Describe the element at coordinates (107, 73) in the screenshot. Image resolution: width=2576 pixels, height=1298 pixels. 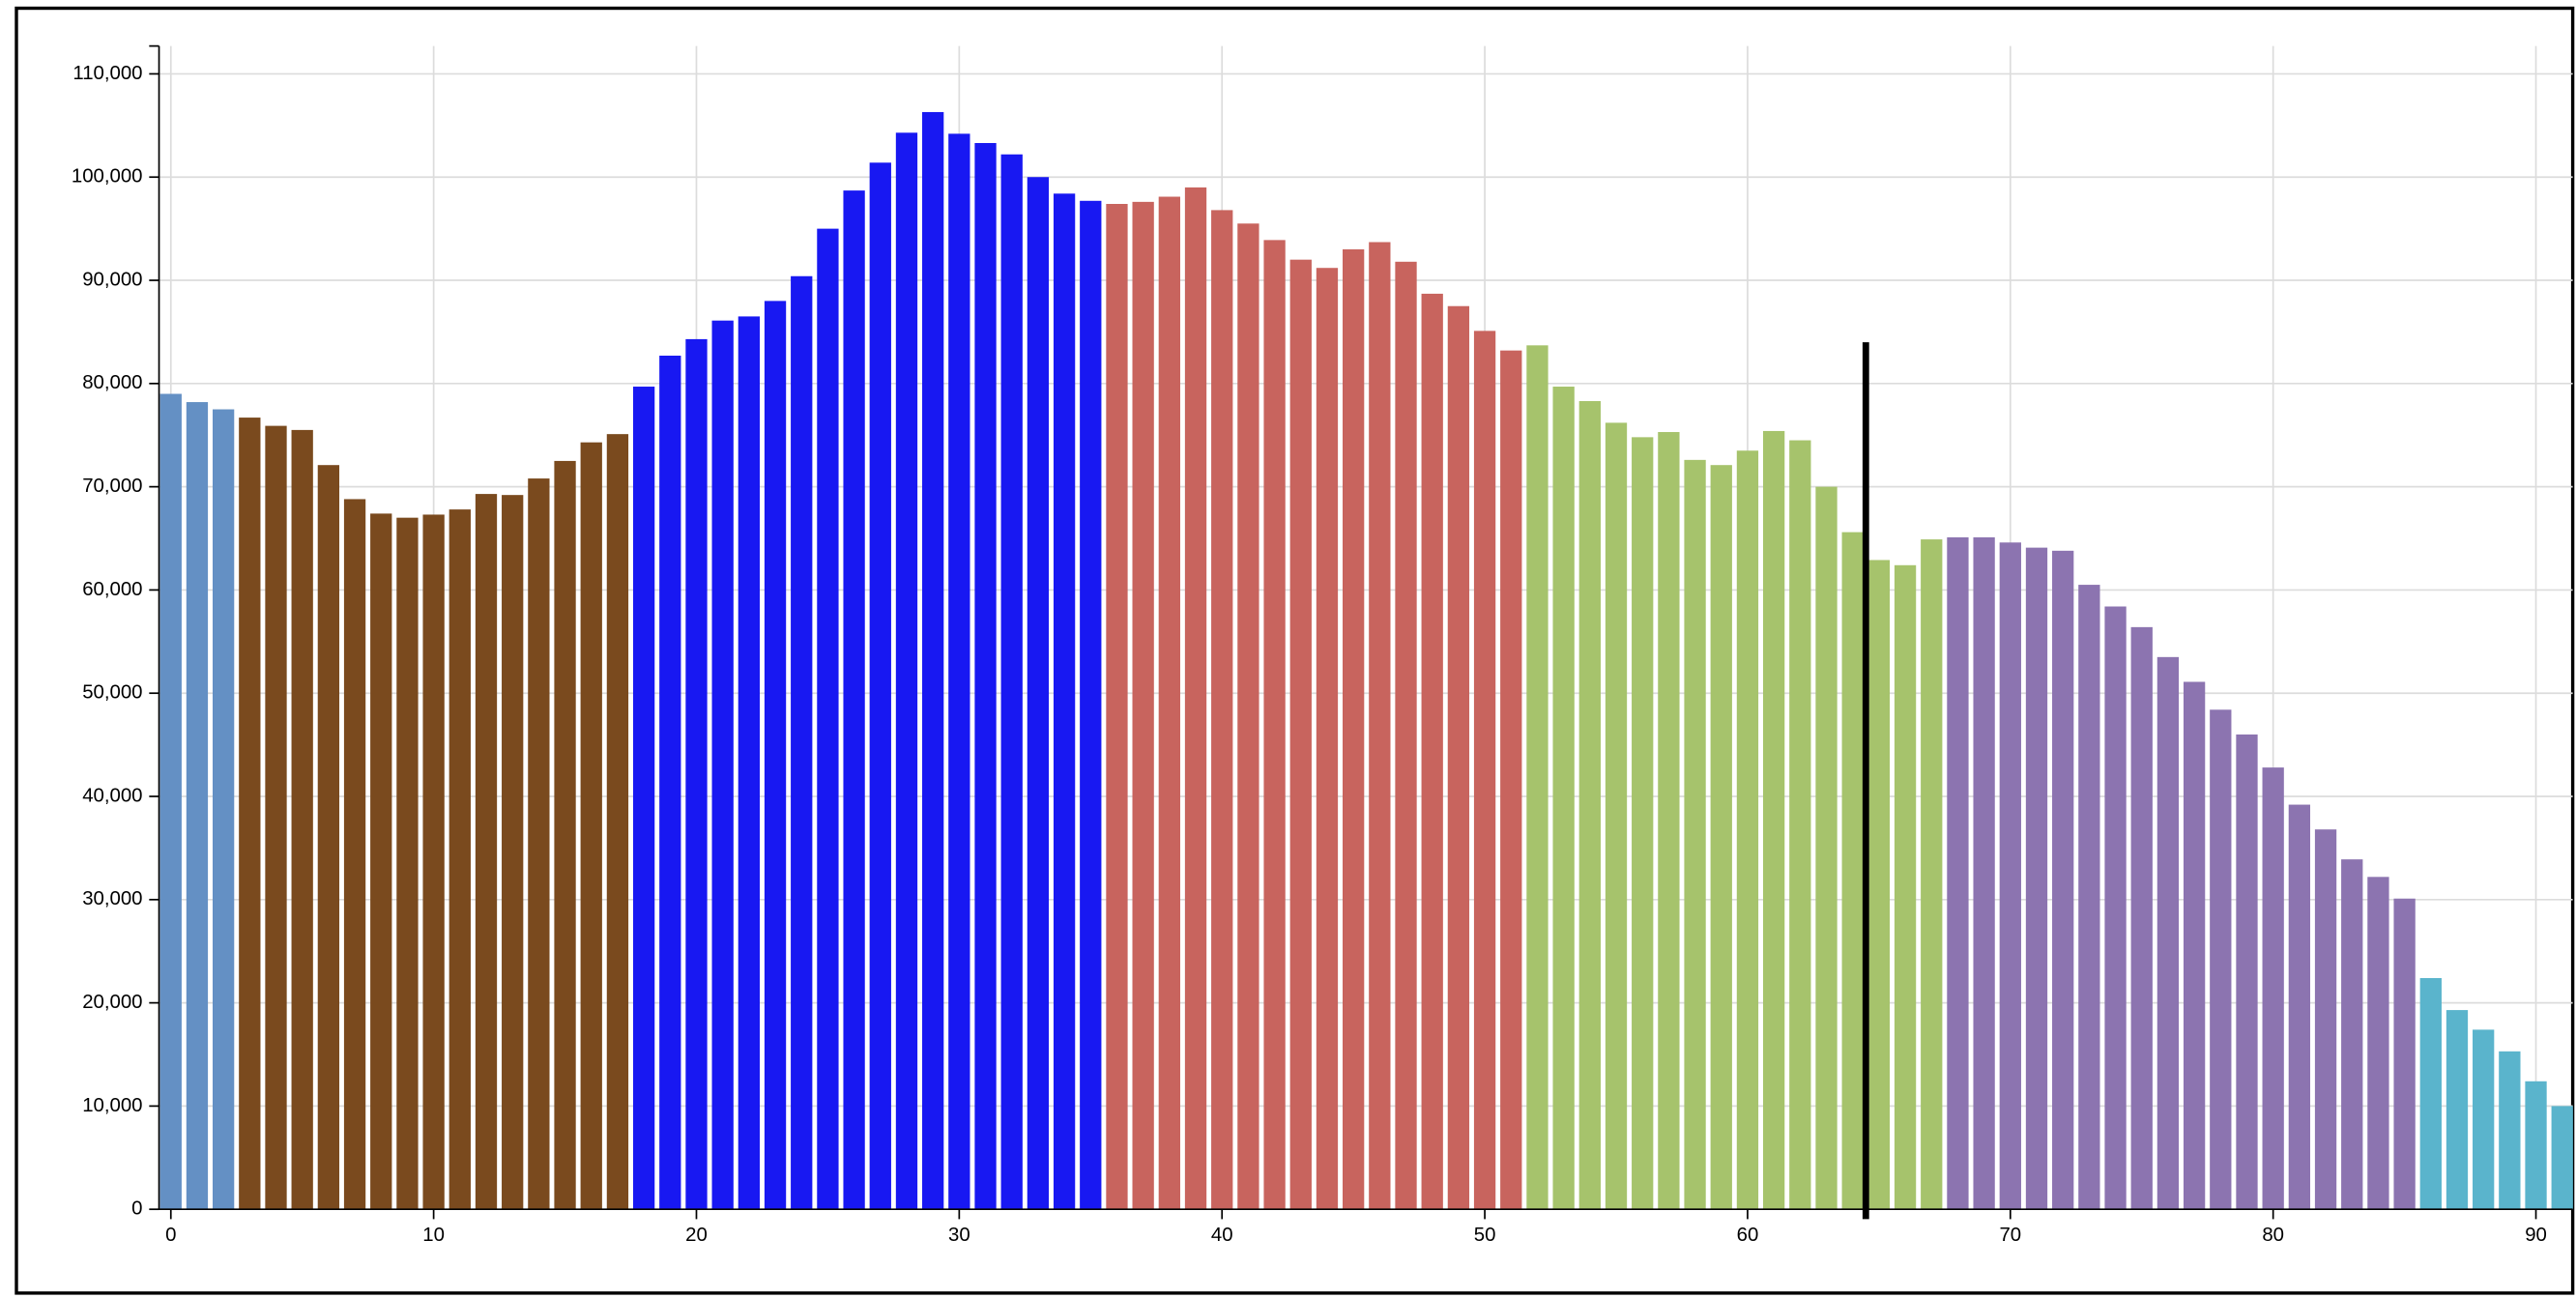
I see `y-tick-label: 110,000` at that location.